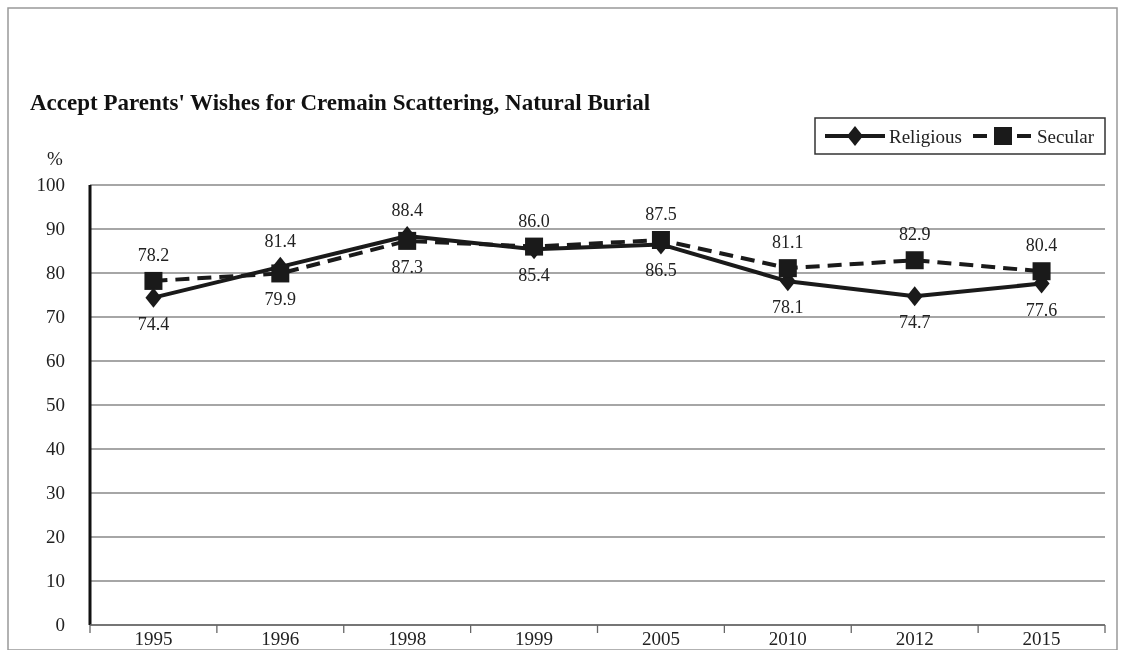  Describe the element at coordinates (914, 638) in the screenshot. I see `x-tick-label: 2012` at that location.